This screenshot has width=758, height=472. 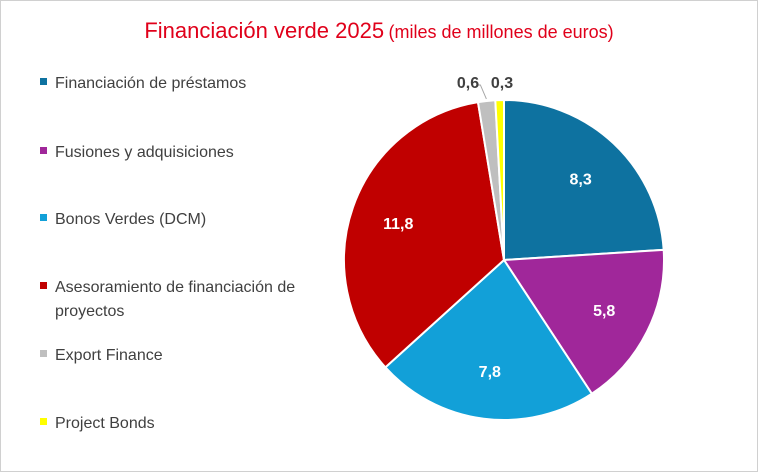 I want to click on legend-swatch-fusiones, so click(x=43, y=150).